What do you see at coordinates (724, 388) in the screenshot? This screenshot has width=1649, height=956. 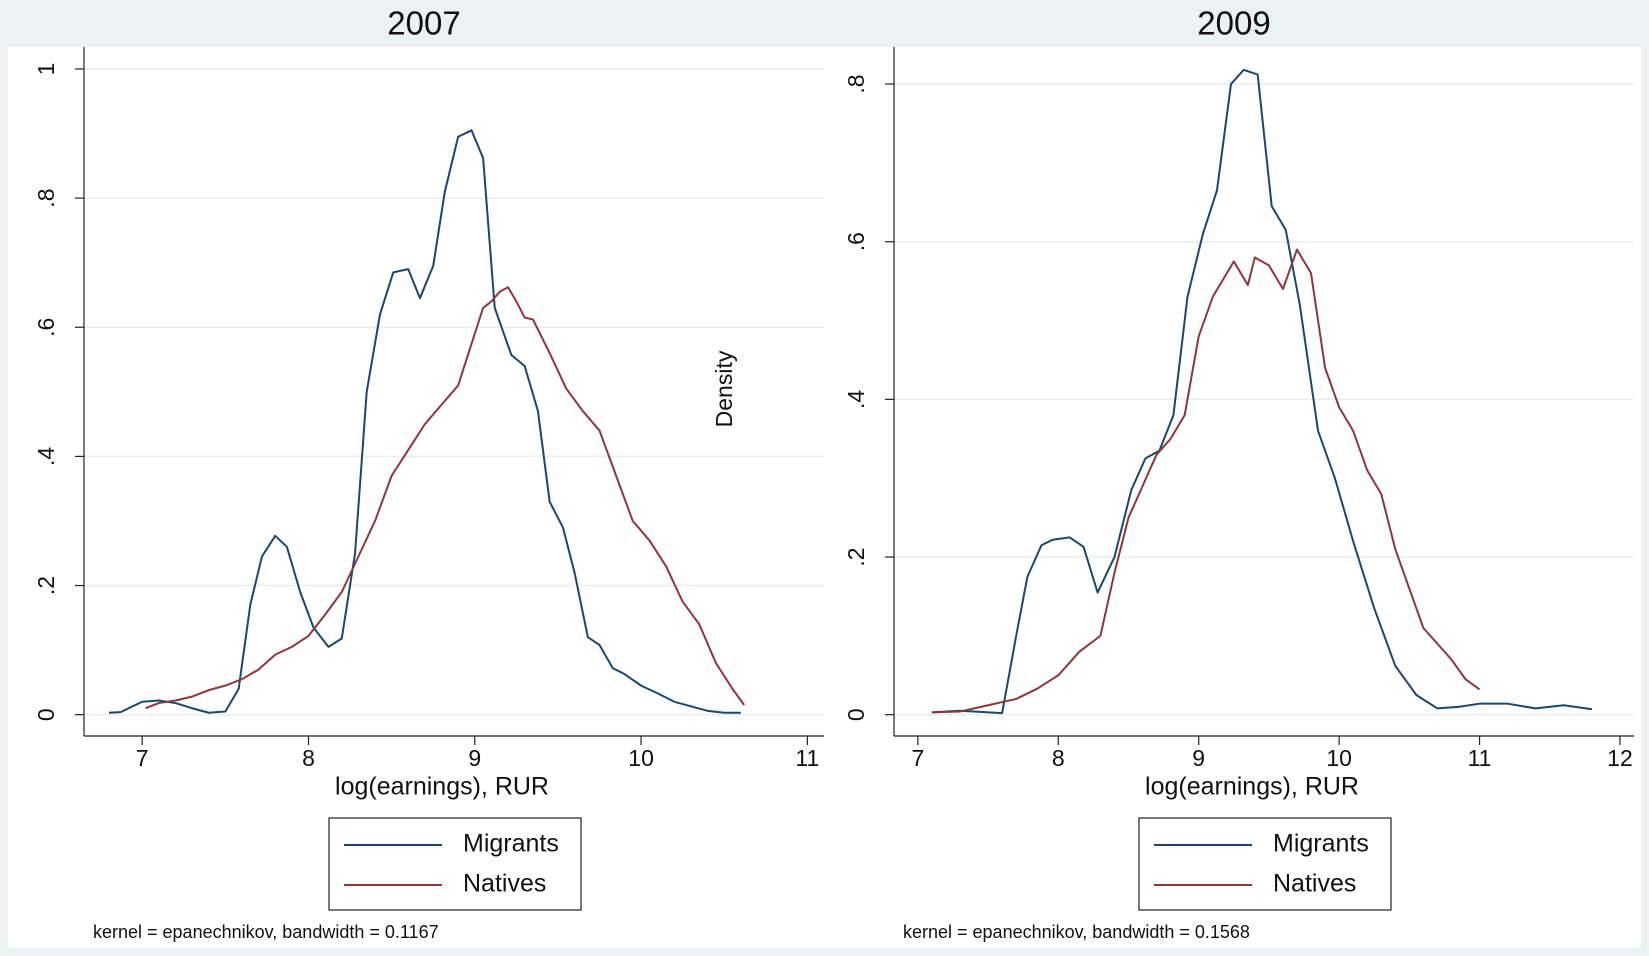 I see `y-axis-label: Density` at bounding box center [724, 388].